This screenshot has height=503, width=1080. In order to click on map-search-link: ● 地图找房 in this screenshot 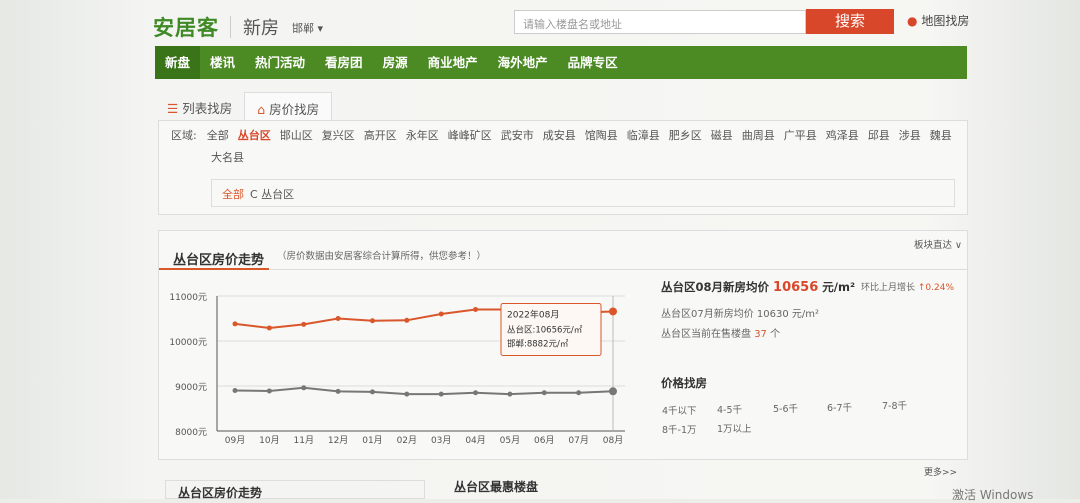, I will do `click(938, 20)`.